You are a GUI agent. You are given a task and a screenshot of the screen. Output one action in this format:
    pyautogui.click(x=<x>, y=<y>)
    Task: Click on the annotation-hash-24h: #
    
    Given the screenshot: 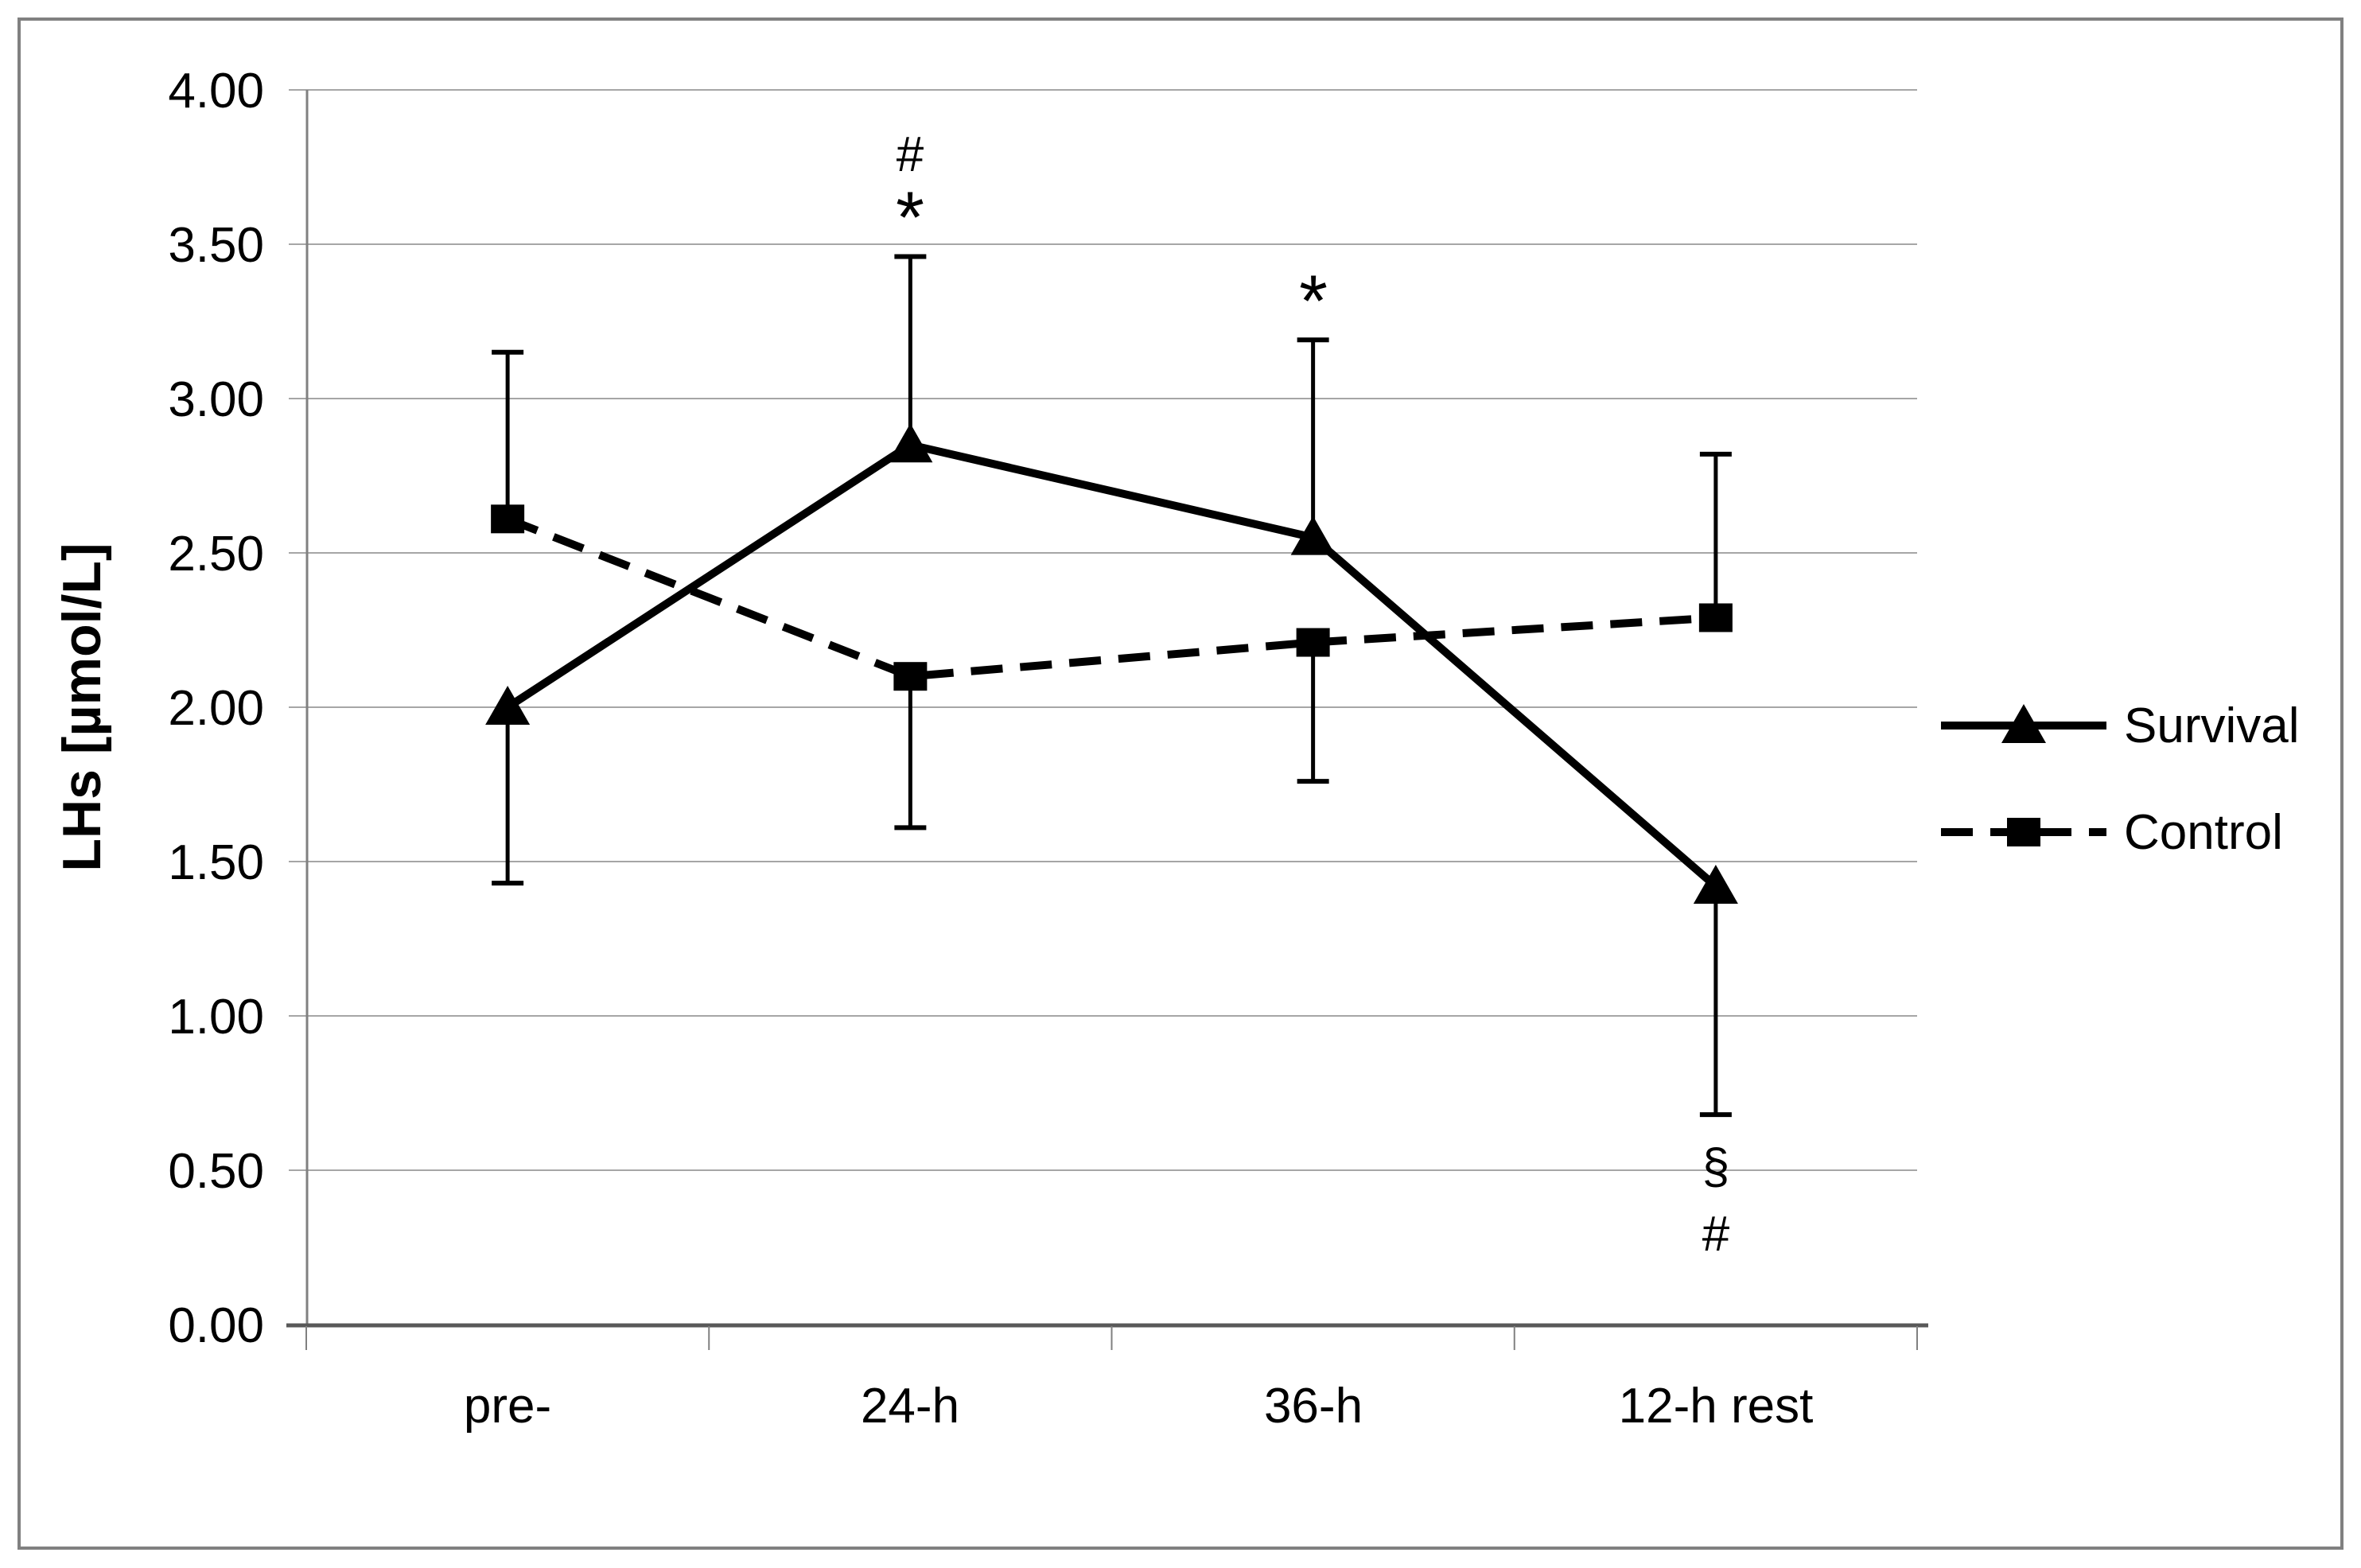 What is the action you would take?
    pyautogui.click(x=911, y=154)
    